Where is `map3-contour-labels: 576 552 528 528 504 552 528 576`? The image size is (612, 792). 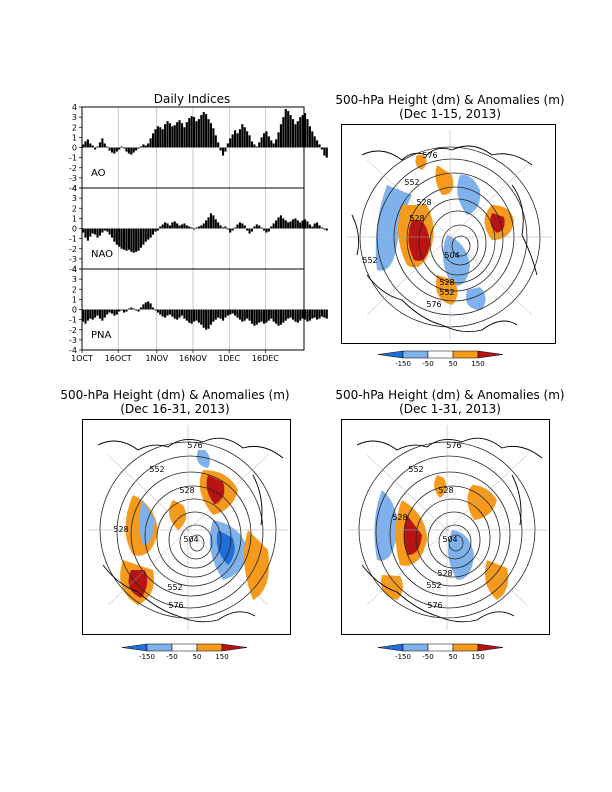
map3-contour-labels: 576 552 528 528 504 552 528 576 is located at coordinates (426, 525).